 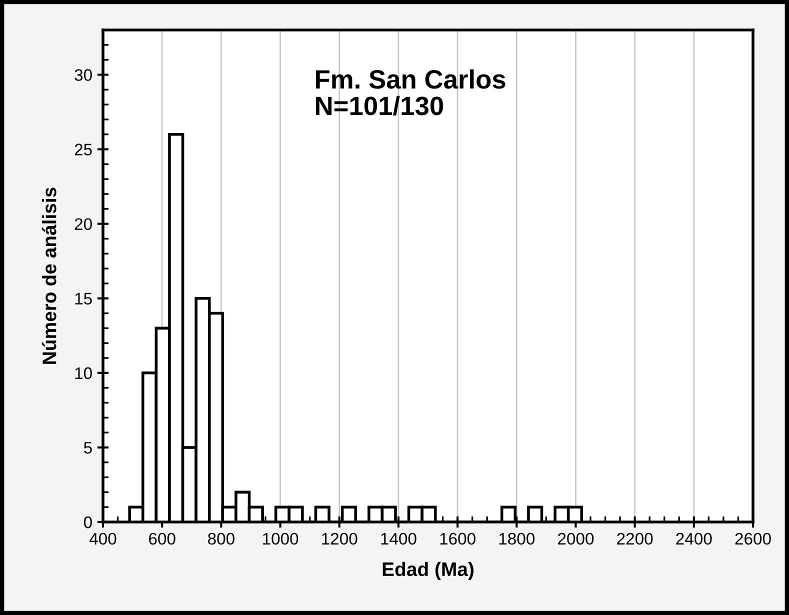 I want to click on y-tick-label: 25, so click(x=83, y=150).